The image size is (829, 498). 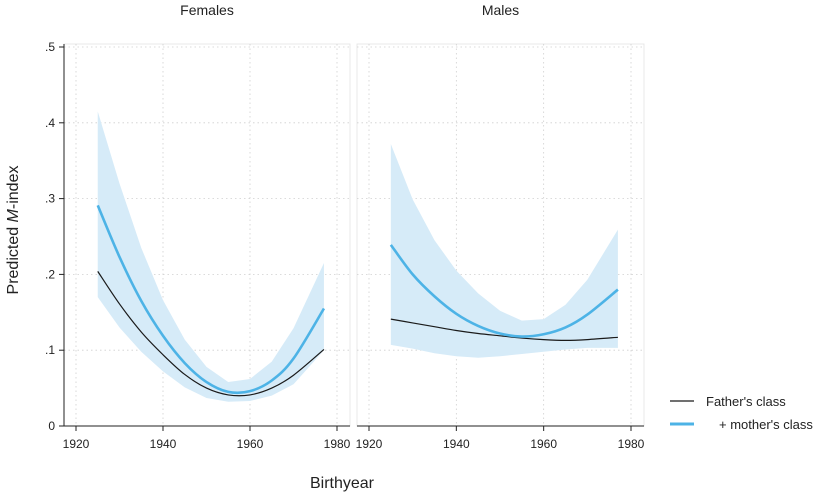 I want to click on confidence-band, so click(x=504, y=251).